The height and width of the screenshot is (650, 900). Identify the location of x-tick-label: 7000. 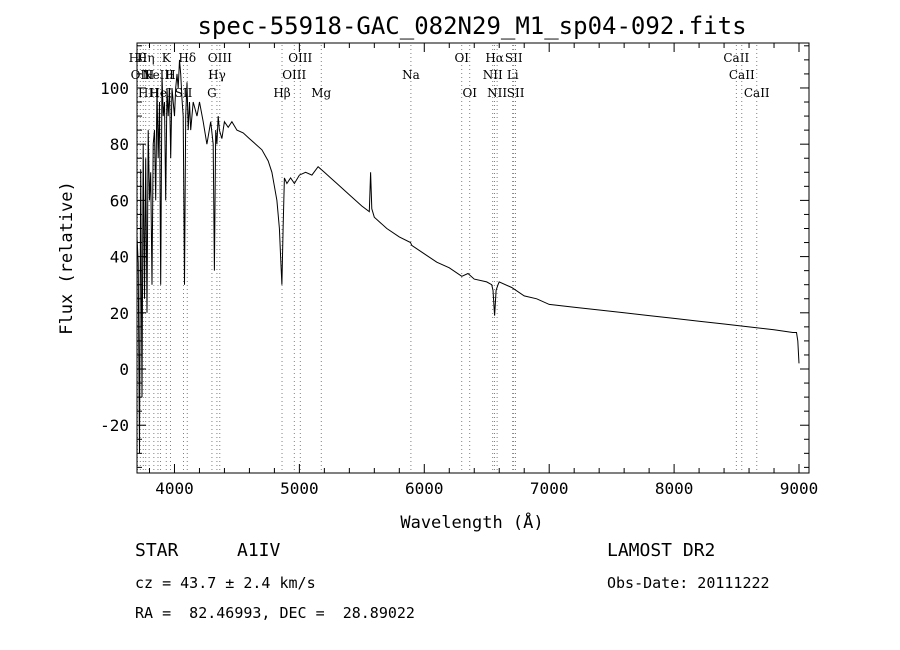
(549, 488).